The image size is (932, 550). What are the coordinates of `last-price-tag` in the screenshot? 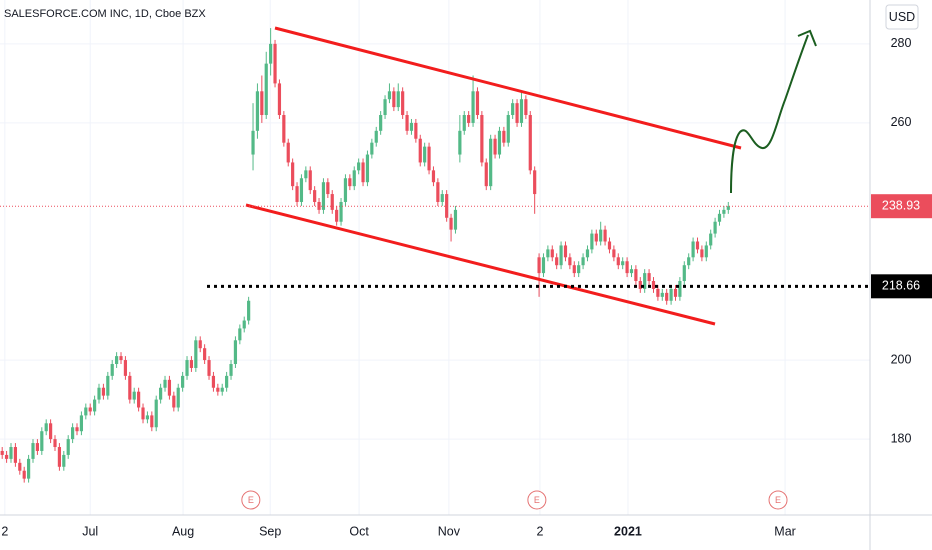 It's located at (901, 206).